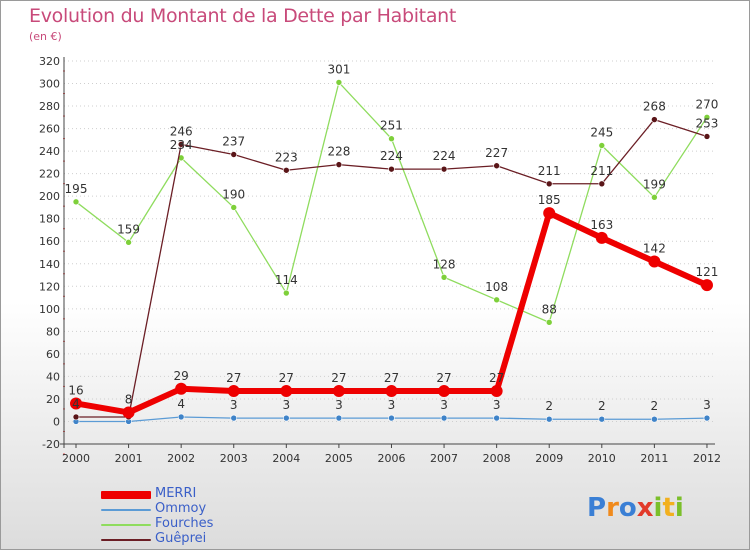 Image resolution: width=750 pixels, height=551 pixels. I want to click on y-tick-label: 0, so click(56, 421).